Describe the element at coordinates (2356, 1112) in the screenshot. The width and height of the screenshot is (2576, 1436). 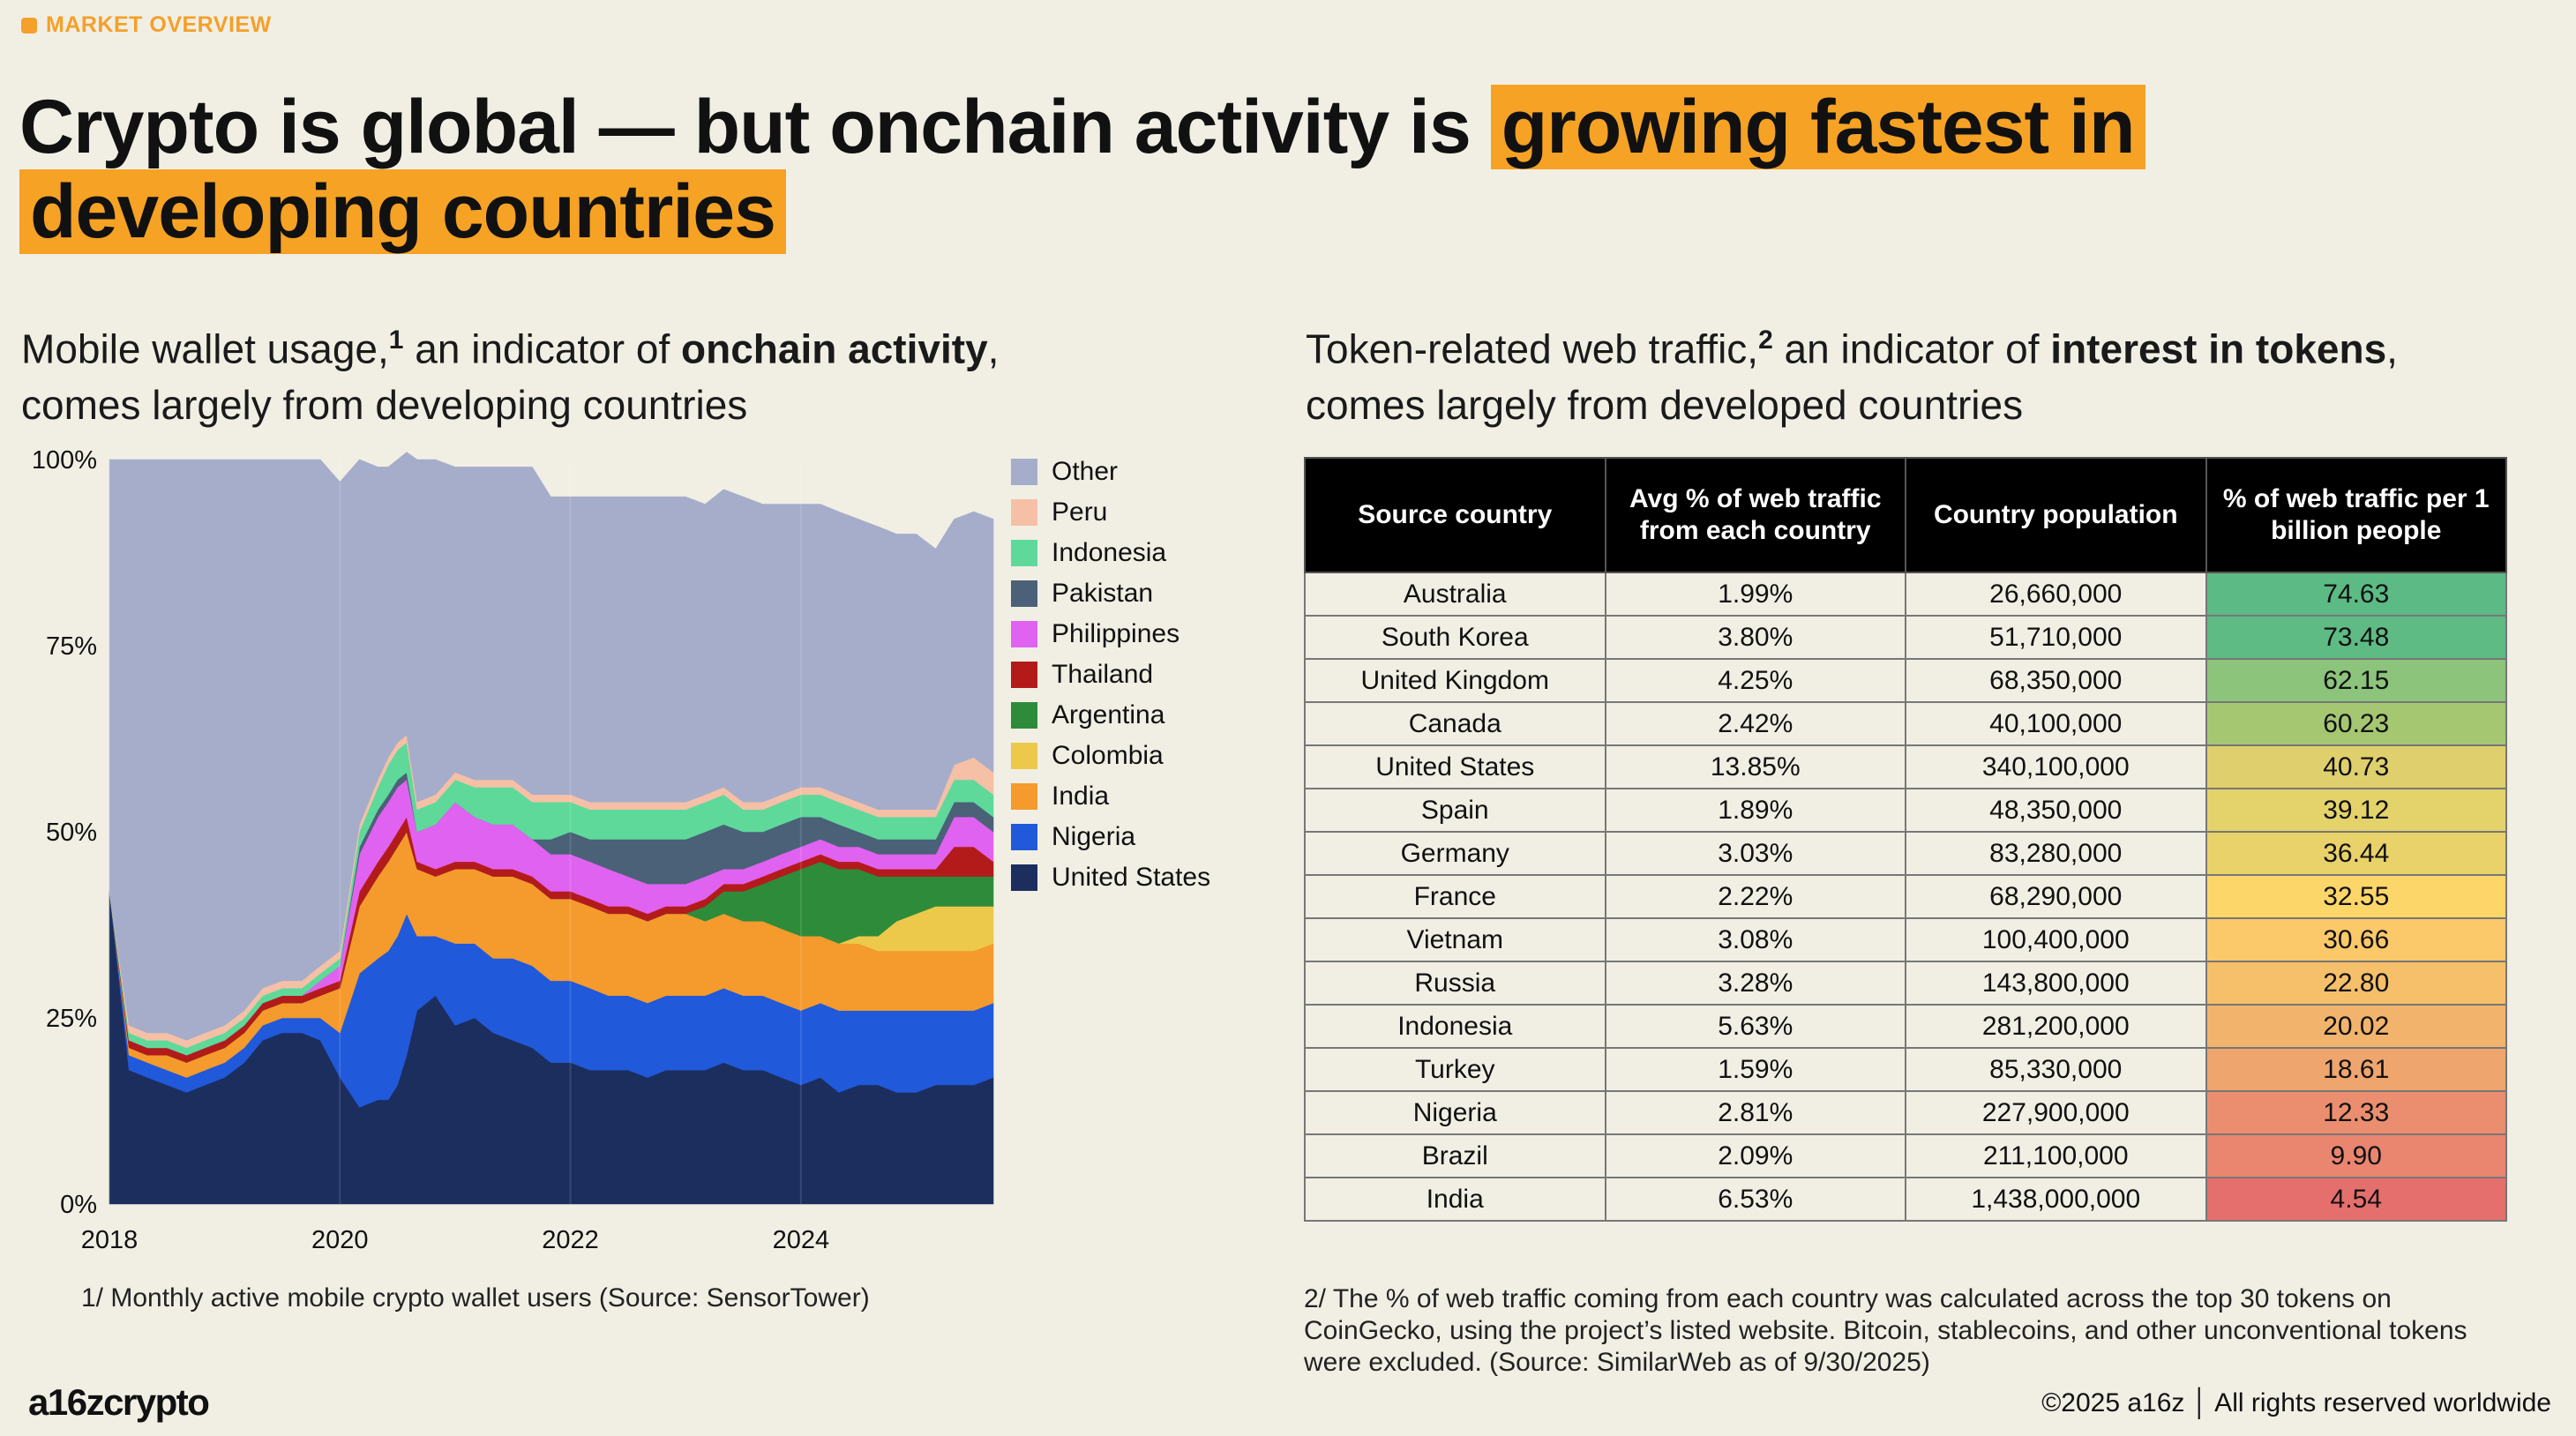
I see `per-billion-cell: 12.33` at that location.